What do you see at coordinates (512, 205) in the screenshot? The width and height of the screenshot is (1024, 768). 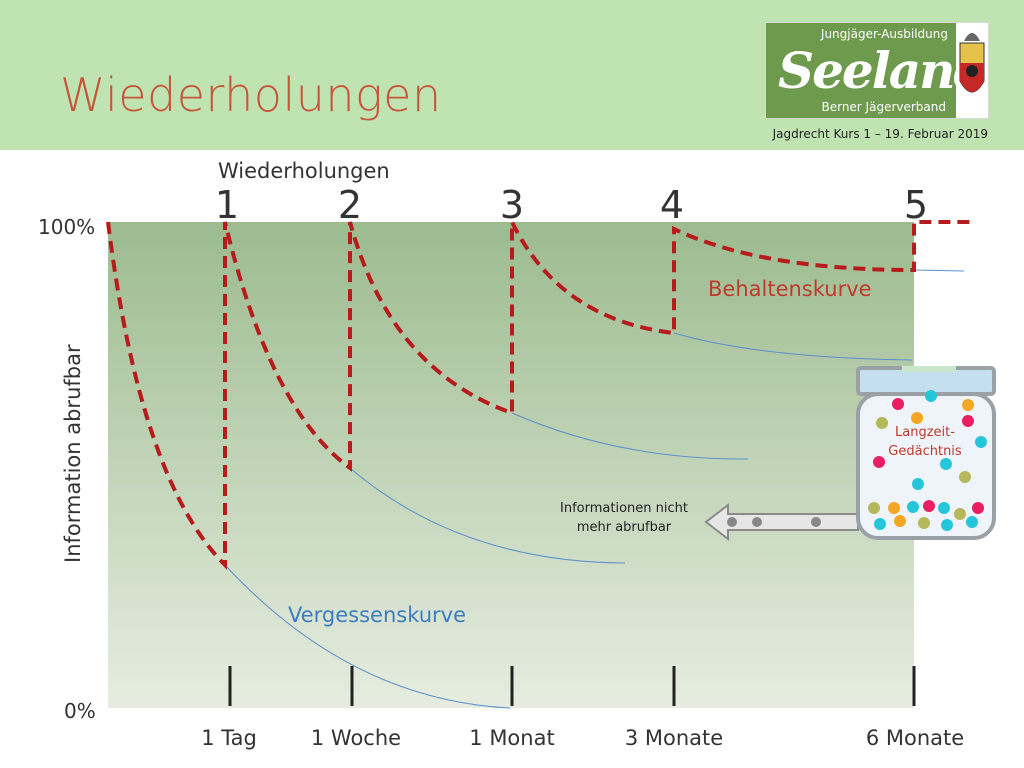 I see `repetition-number-3: 3` at bounding box center [512, 205].